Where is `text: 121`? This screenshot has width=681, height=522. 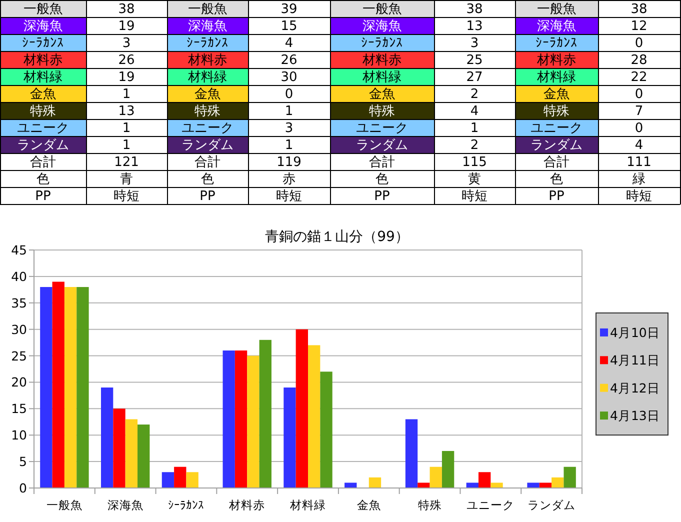 text: 121 is located at coordinates (126, 162).